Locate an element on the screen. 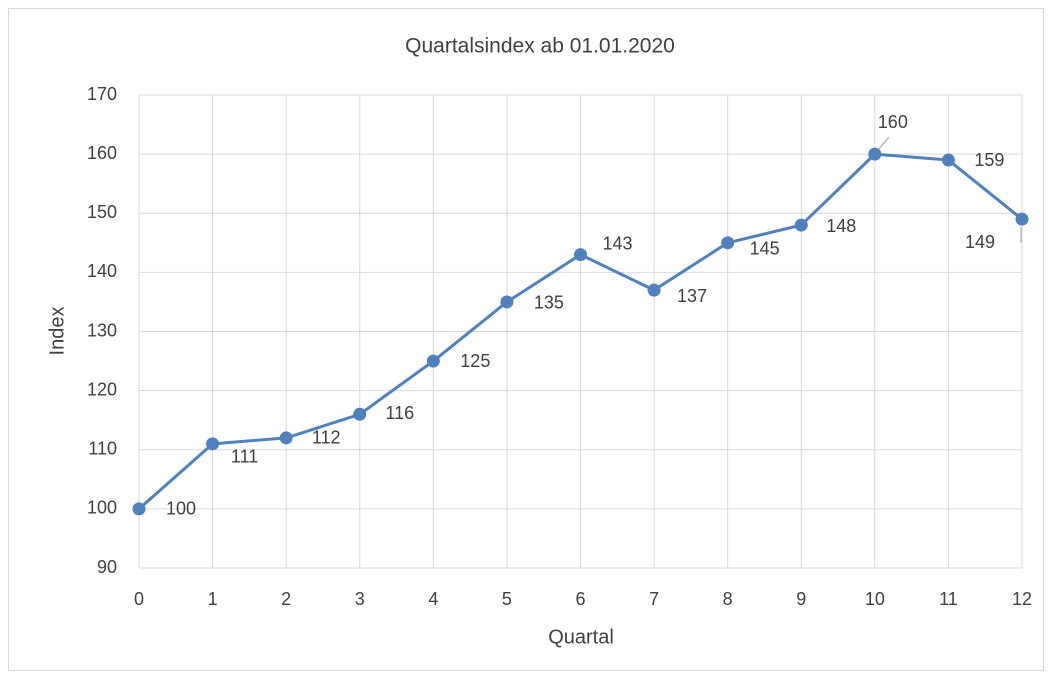 This screenshot has height=679, width=1052. x-tick-label: 9 is located at coordinates (801, 599).